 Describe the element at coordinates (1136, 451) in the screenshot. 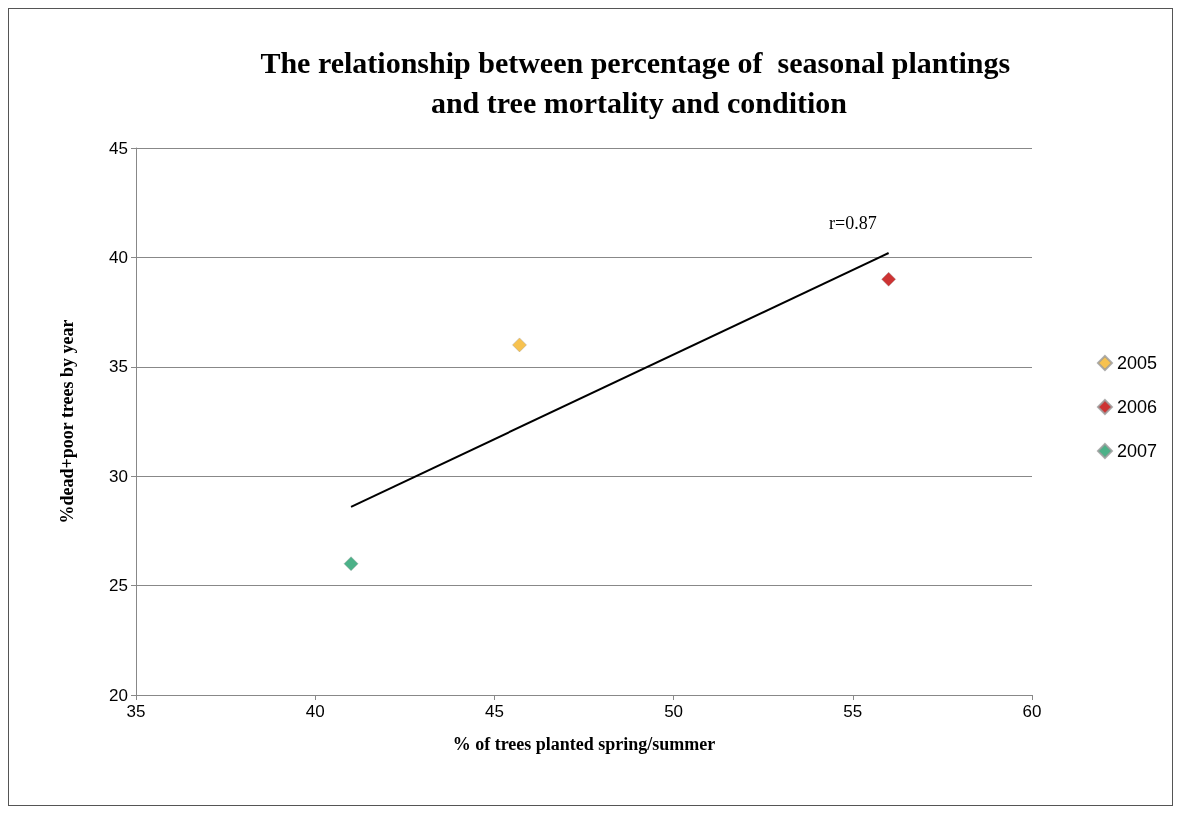

I see `legend-label: 2007` at that location.